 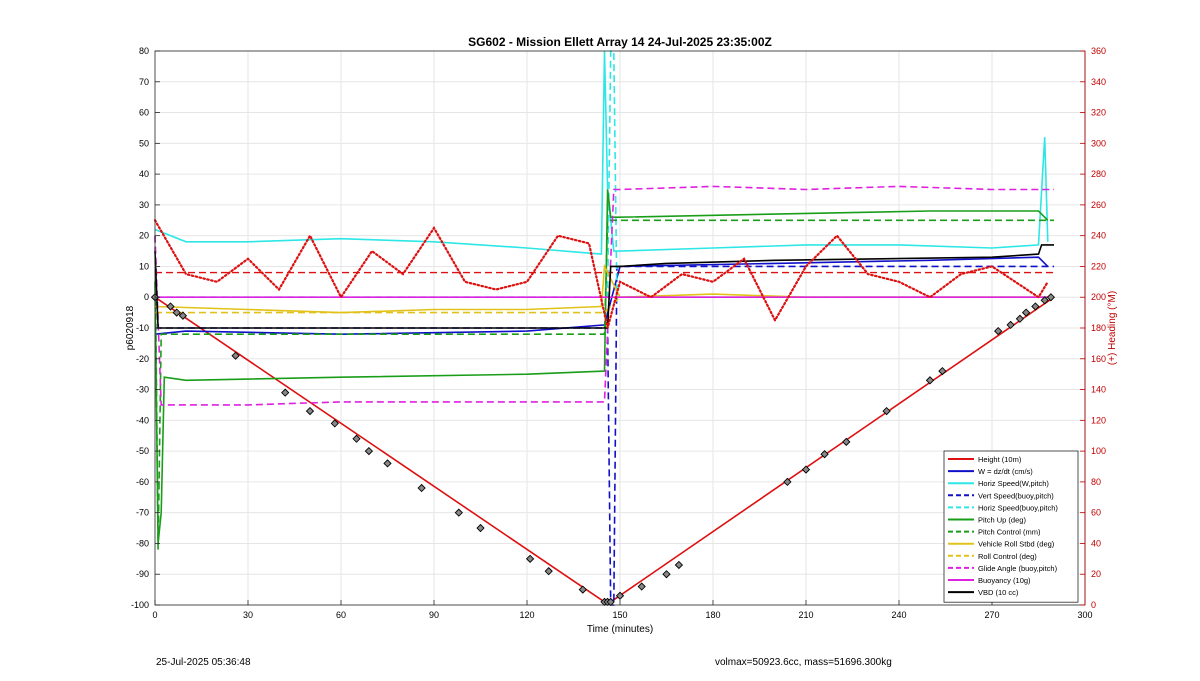 I want to click on y-tick-label-right: 240, so click(x=1098, y=236).